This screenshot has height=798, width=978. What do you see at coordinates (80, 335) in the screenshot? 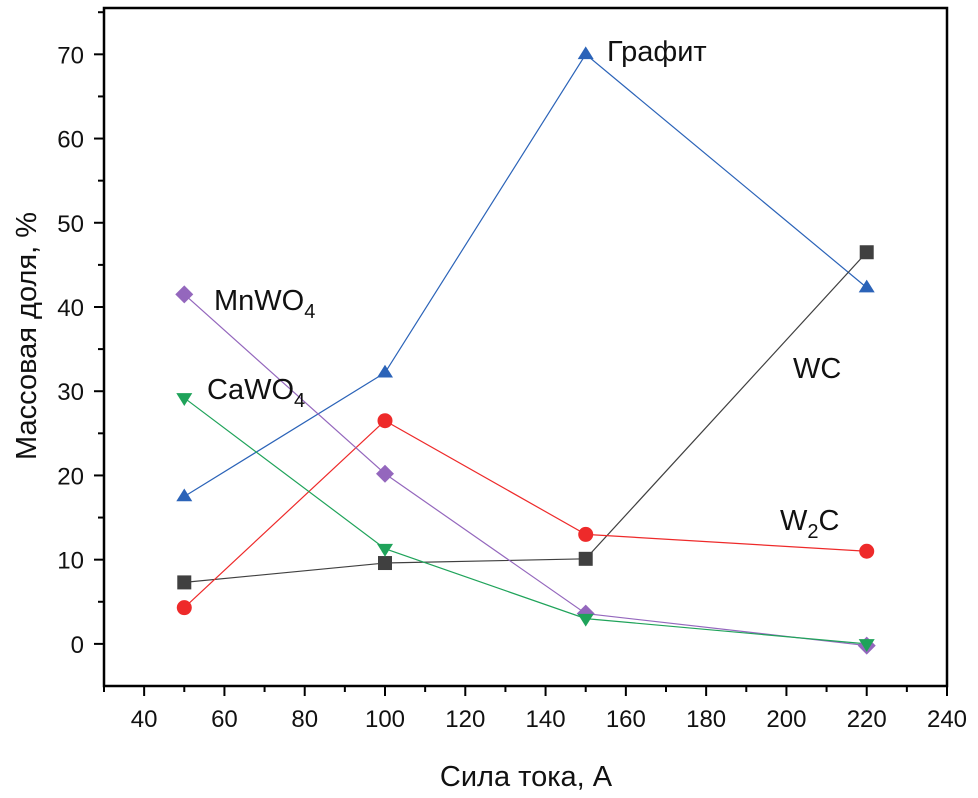
I see `y-axis-ticks: 0 10 20 30 40 50 60 70` at bounding box center [80, 335].